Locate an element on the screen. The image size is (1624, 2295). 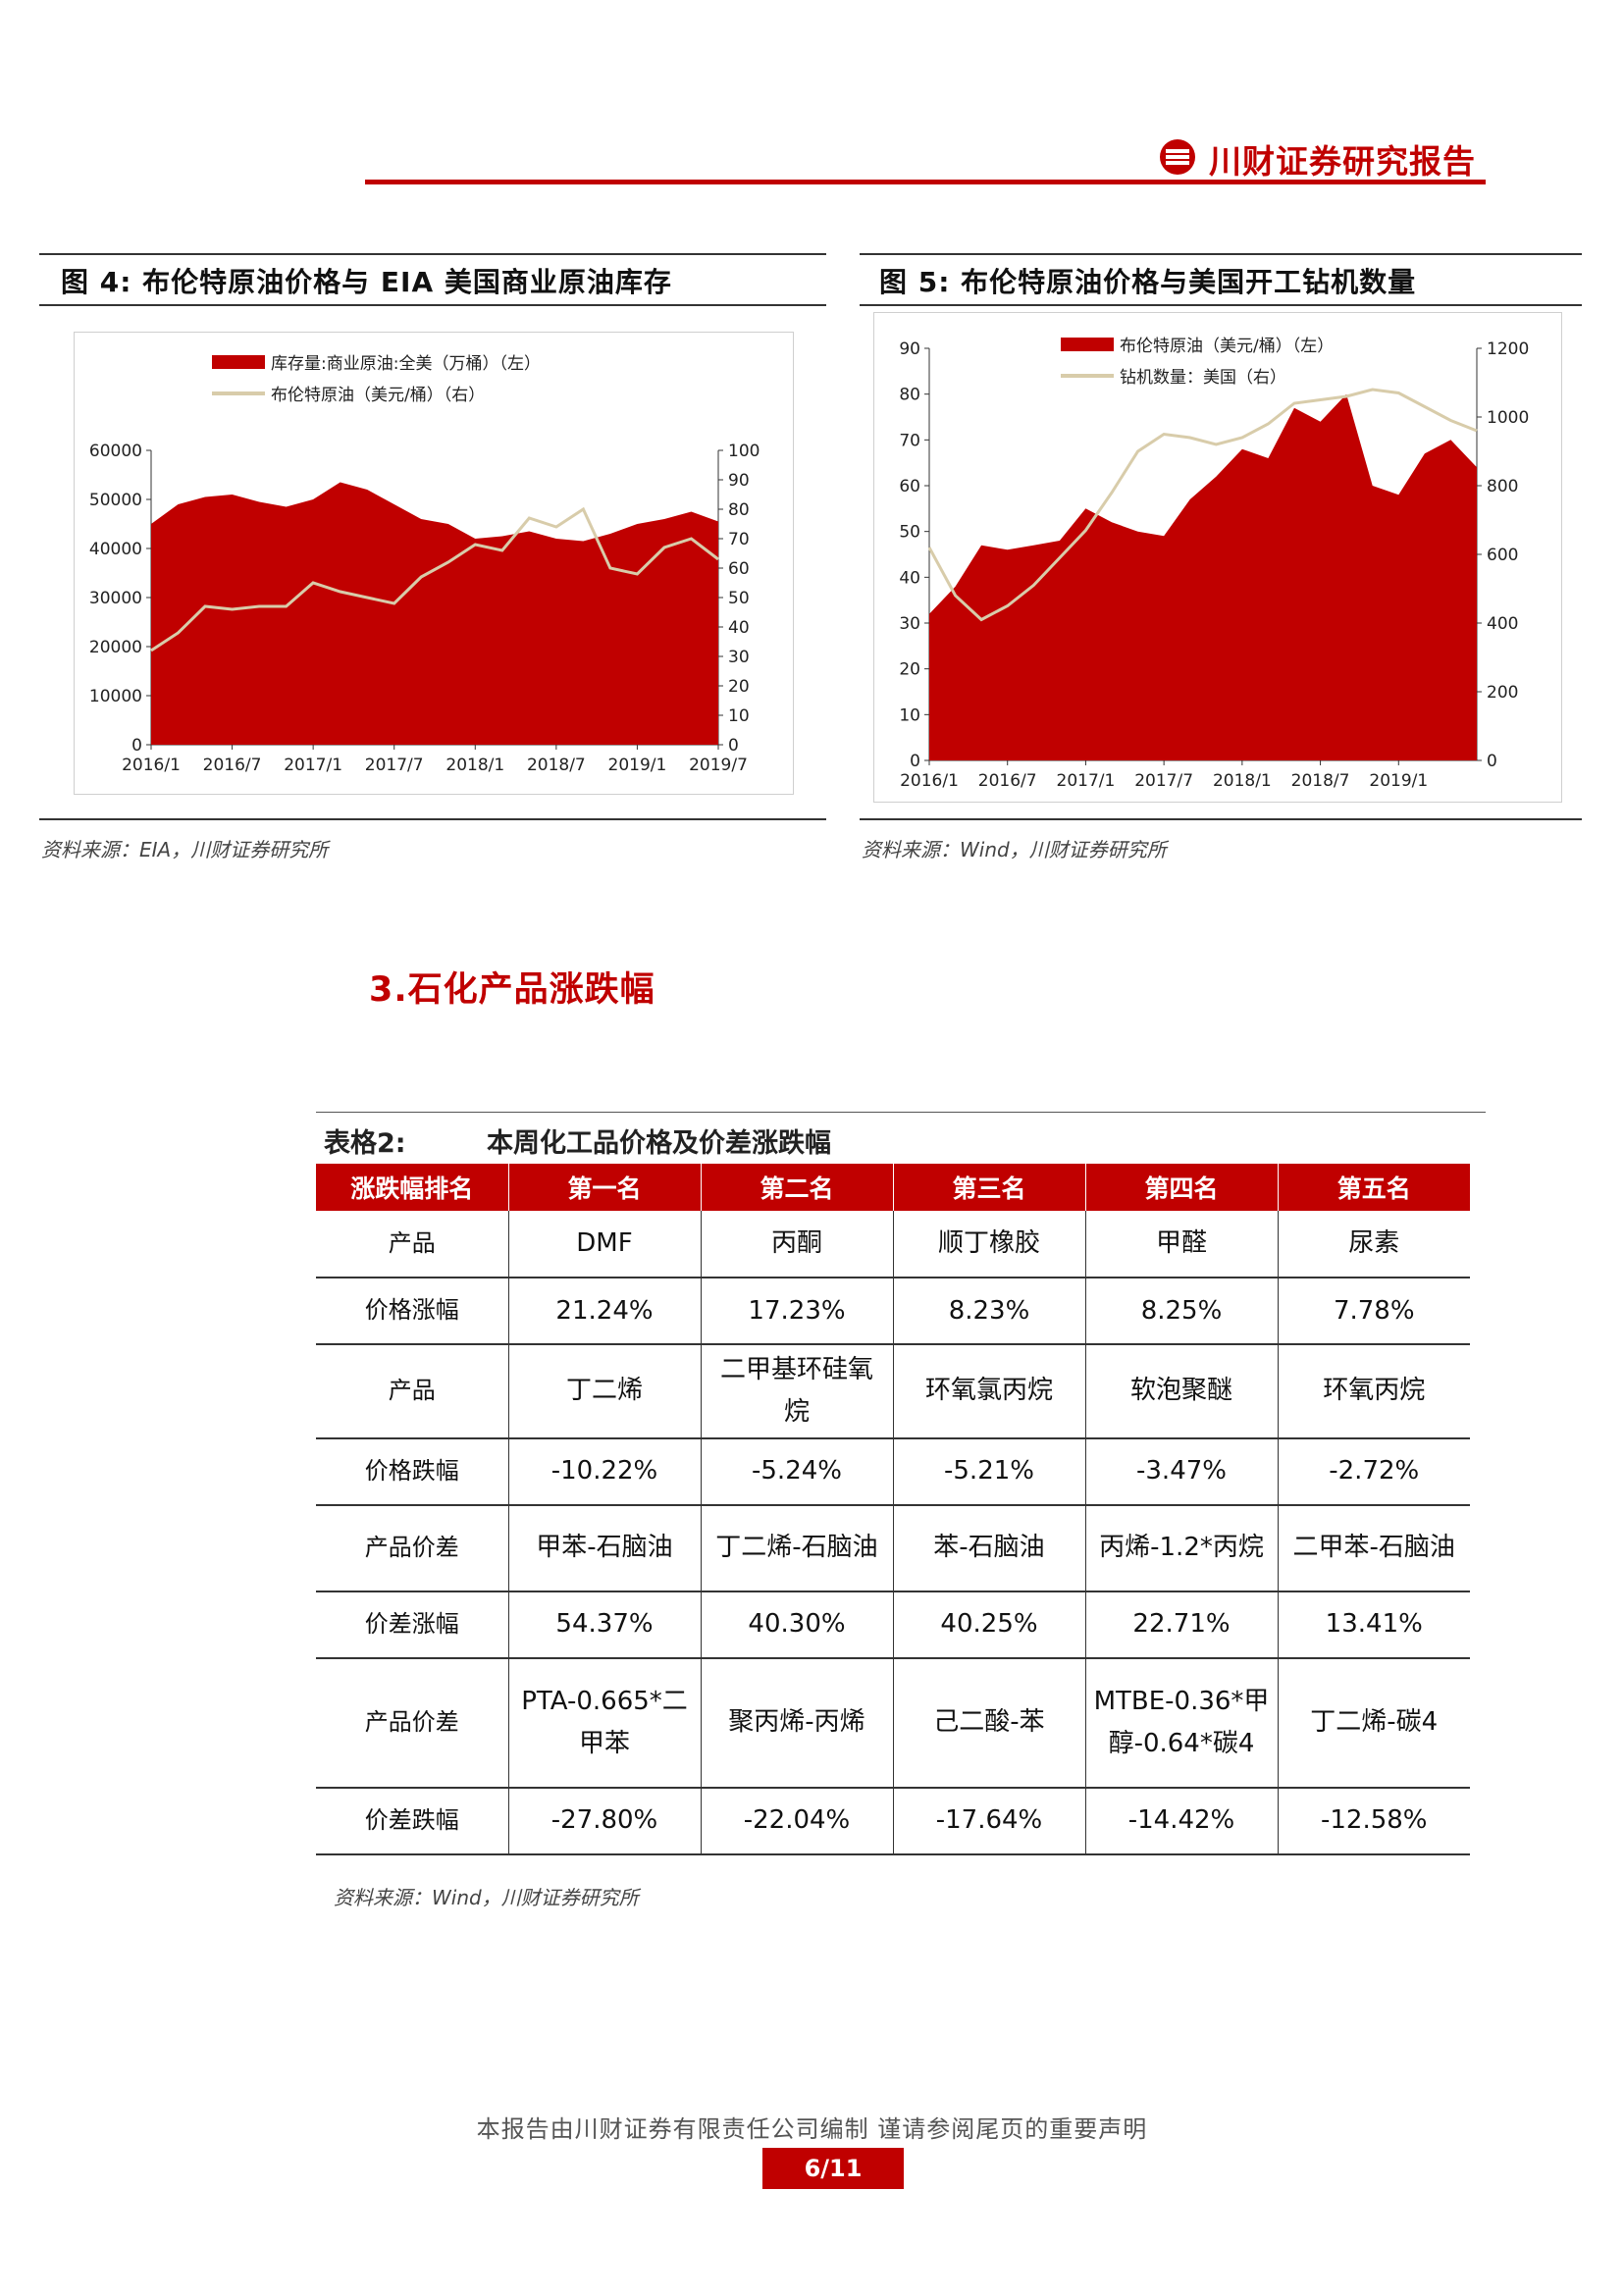
fig5-legend-label: 布伦特原油（美元/桶）（左） is located at coordinates (1227, 347).